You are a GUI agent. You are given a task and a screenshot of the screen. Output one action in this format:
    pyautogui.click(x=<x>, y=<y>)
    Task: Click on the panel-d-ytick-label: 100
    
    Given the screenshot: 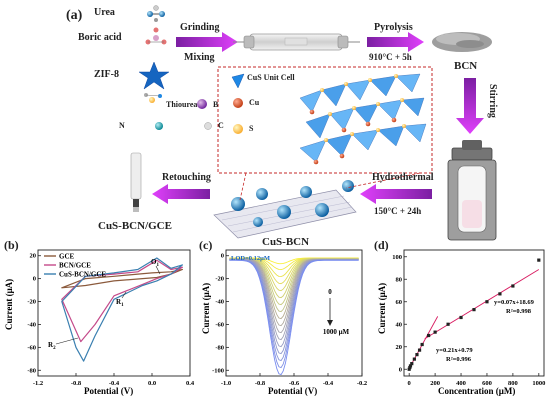 What is the action you would take?
    pyautogui.click(x=397, y=257)
    